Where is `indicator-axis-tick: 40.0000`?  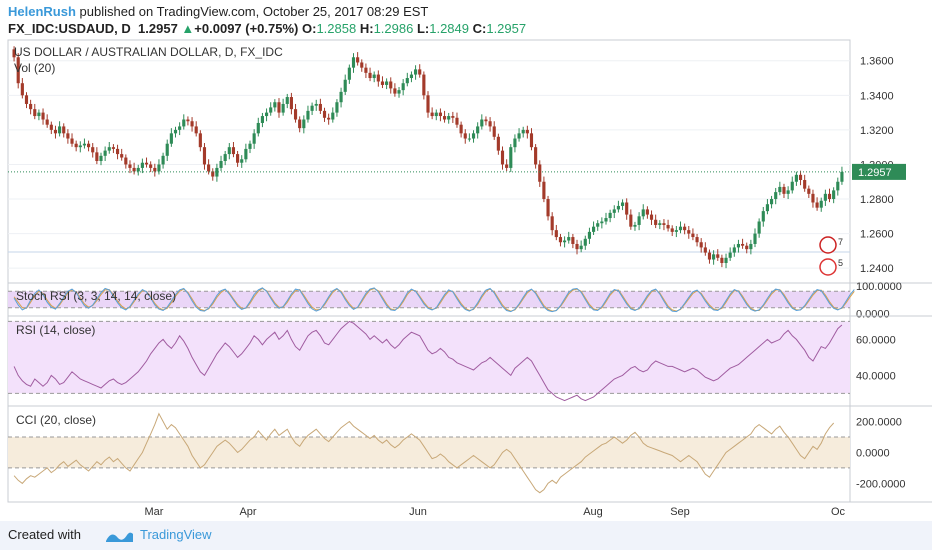
indicator-axis-tick: 40.0000 is located at coordinates (876, 376).